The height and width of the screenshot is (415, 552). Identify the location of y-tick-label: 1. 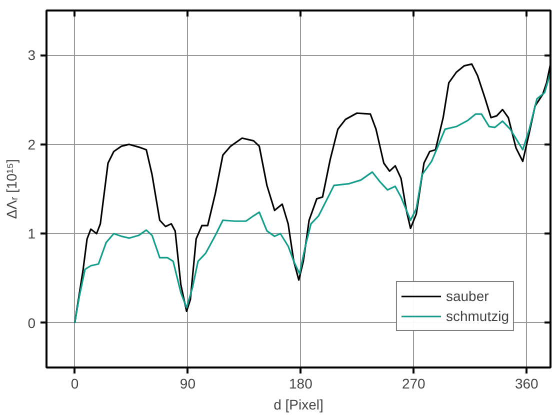
(32, 234).